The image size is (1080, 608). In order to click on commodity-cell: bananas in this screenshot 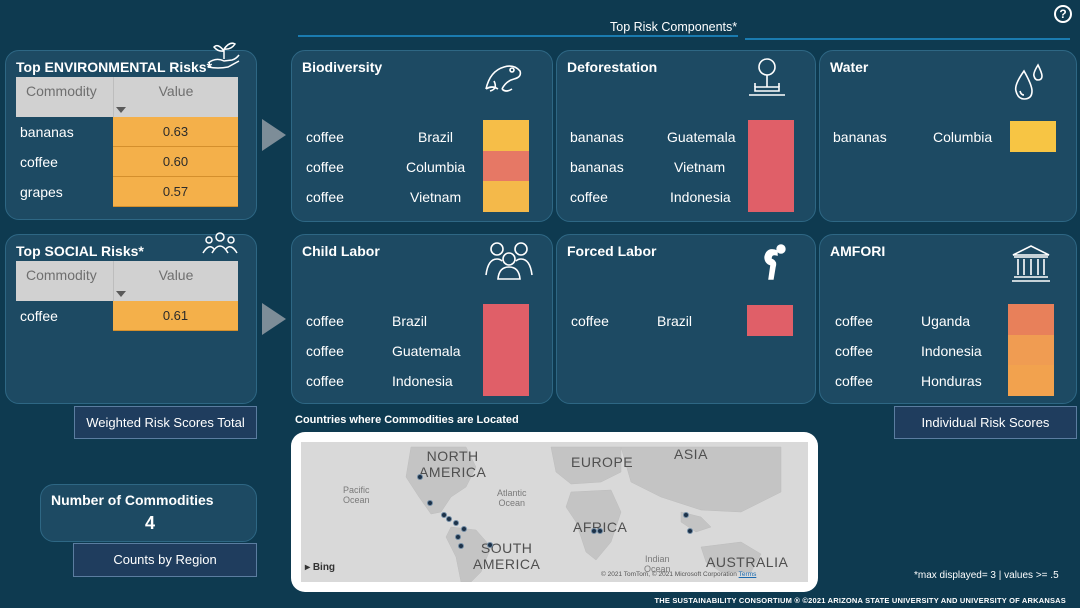, I will do `click(47, 132)`.